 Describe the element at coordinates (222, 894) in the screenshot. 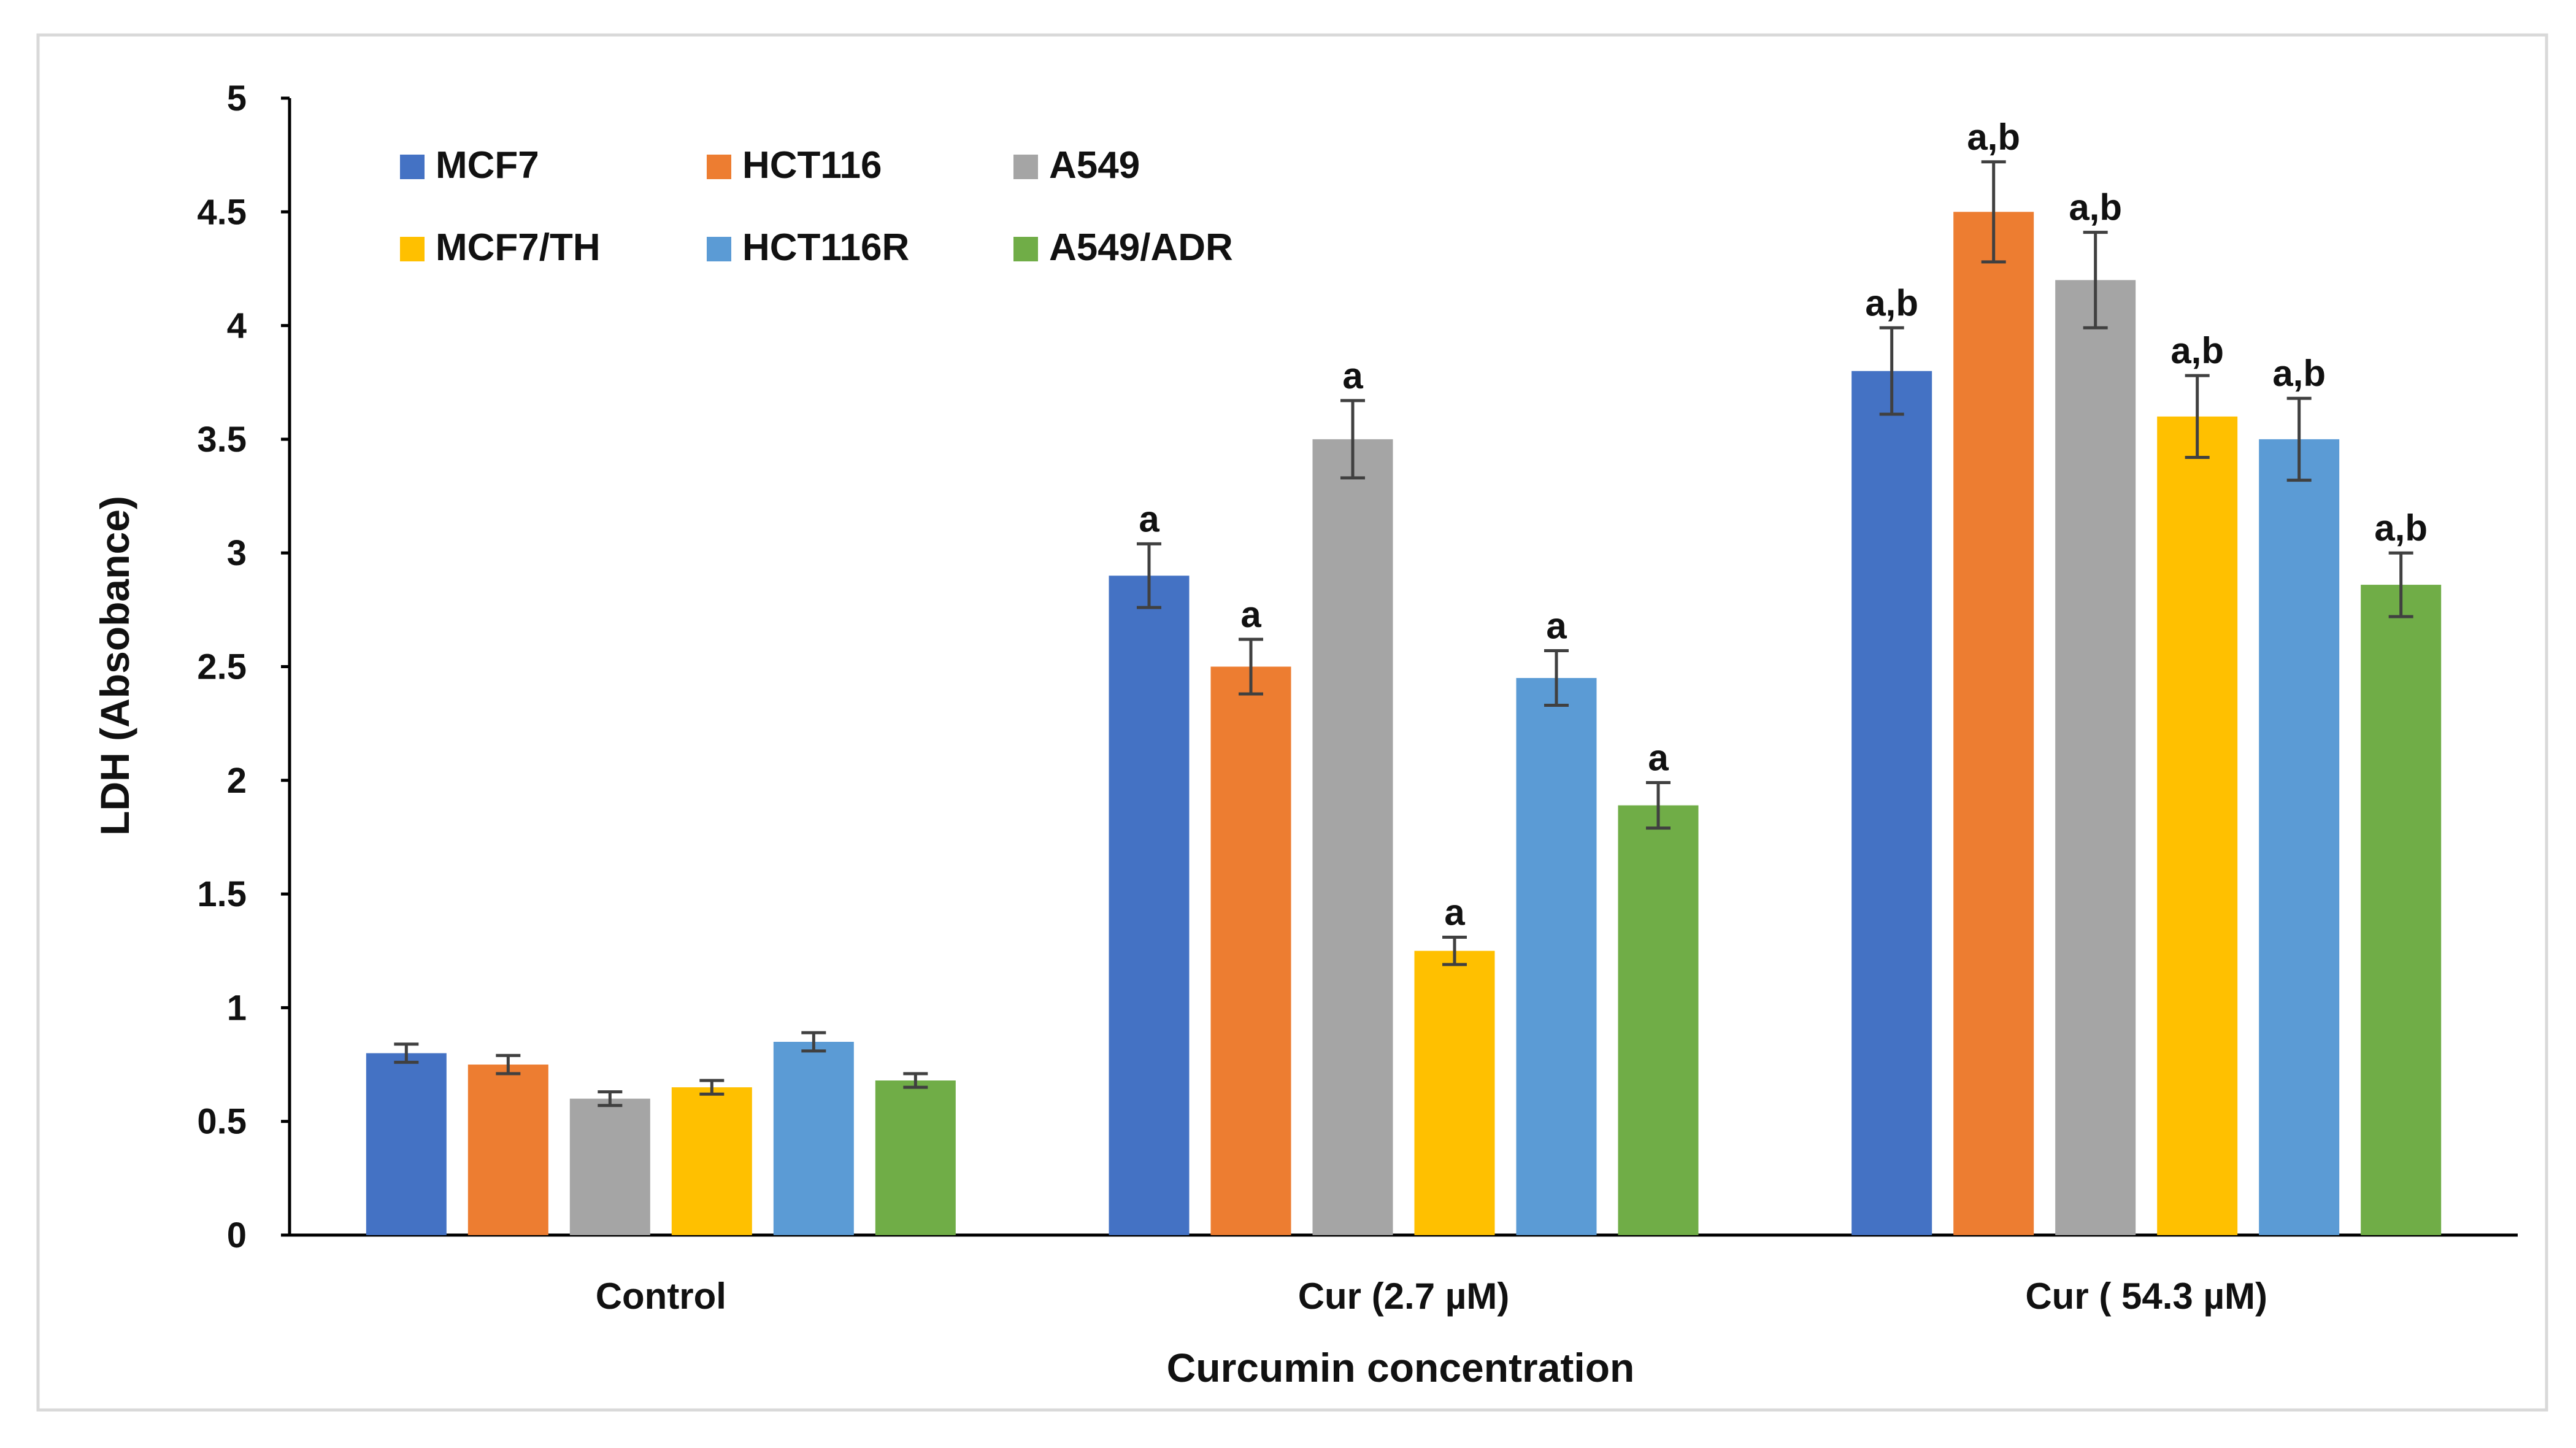

I see `y-tick-label: 1.5` at that location.